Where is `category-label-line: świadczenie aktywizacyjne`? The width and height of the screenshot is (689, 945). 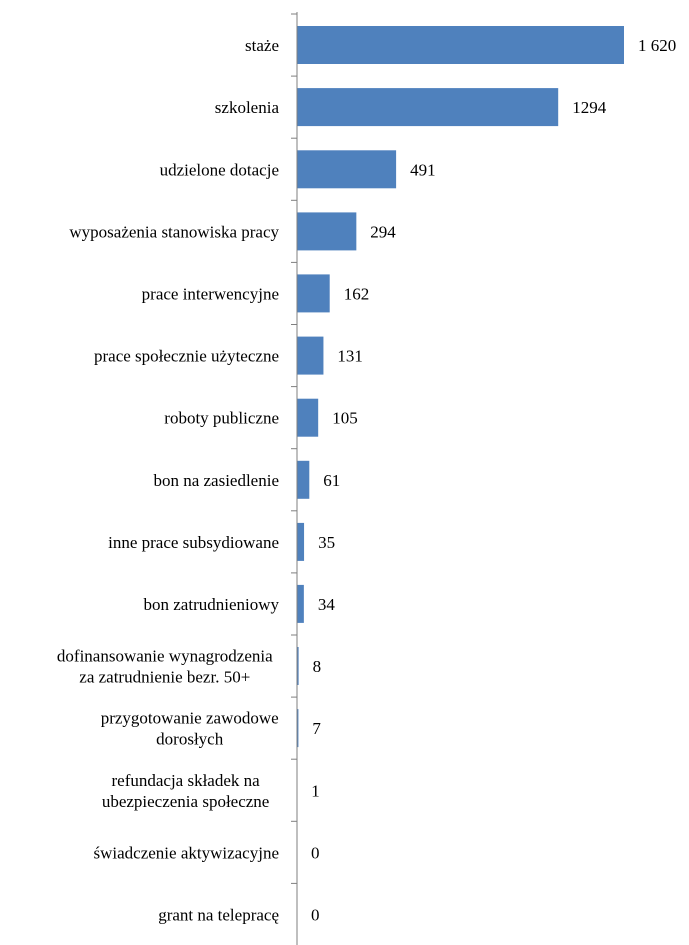 category-label-line: świadczenie aktywizacyjne is located at coordinates (187, 852).